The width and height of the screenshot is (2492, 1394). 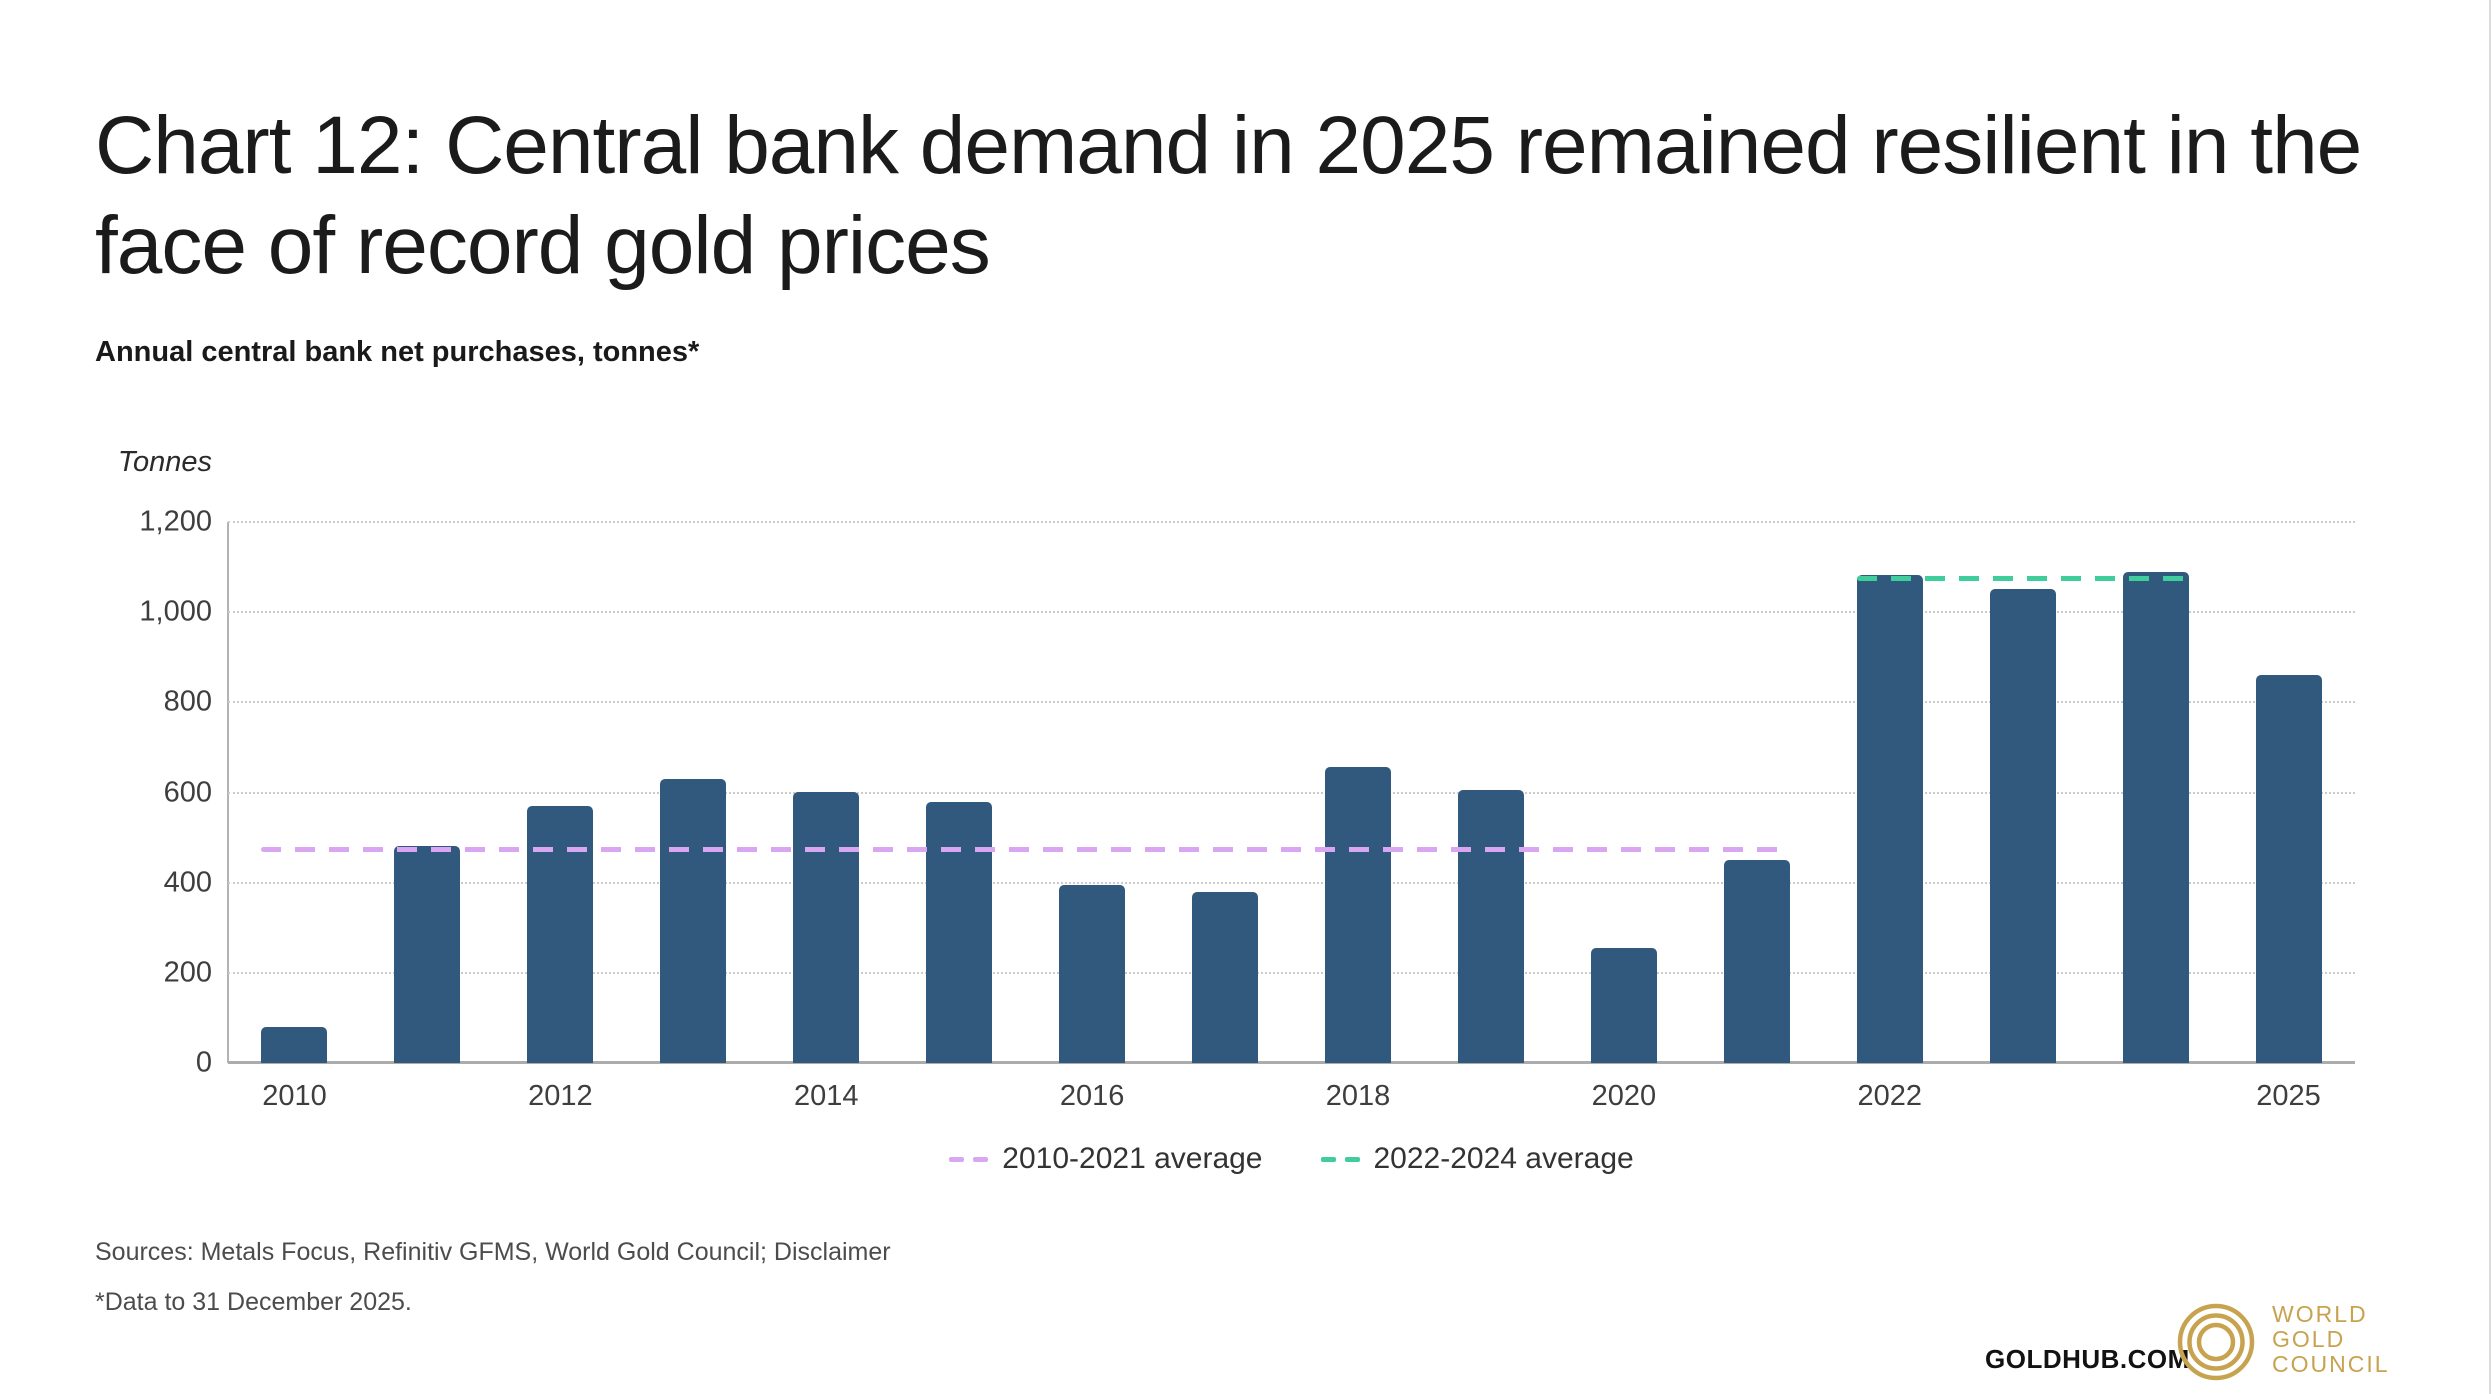 What do you see at coordinates (253, 1302) in the screenshot?
I see `footnote: *Data to 31 December 2025.` at bounding box center [253, 1302].